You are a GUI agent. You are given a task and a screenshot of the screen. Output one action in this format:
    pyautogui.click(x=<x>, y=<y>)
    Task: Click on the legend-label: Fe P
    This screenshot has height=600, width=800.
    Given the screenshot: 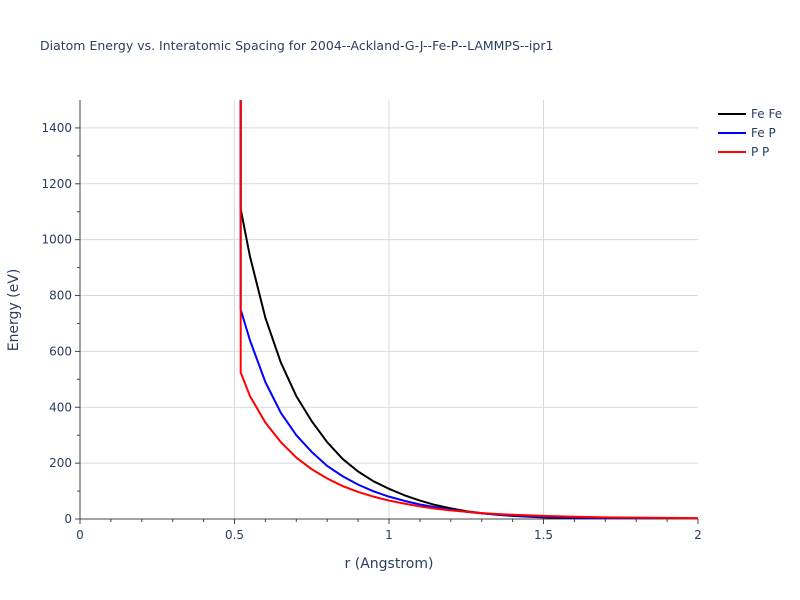 What is the action you would take?
    pyautogui.click(x=763, y=133)
    